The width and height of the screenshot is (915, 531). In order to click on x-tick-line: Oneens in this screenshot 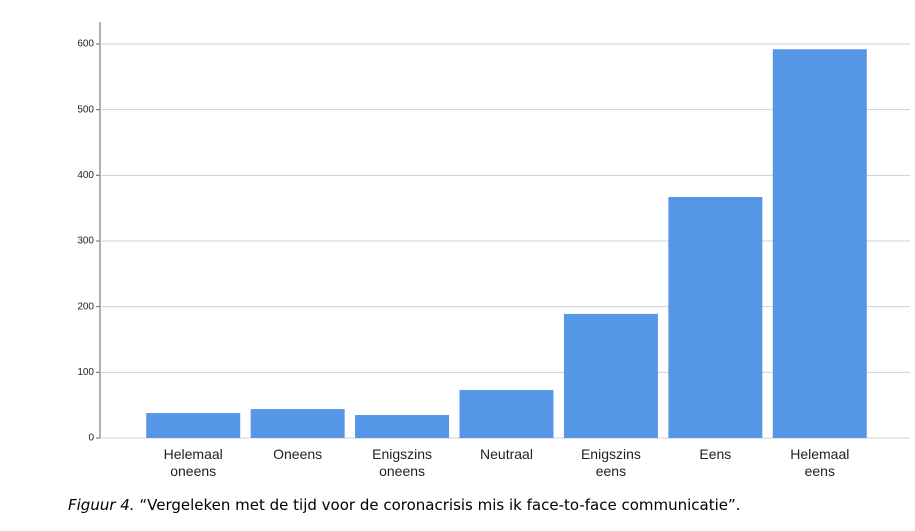, I will do `click(297, 454)`.